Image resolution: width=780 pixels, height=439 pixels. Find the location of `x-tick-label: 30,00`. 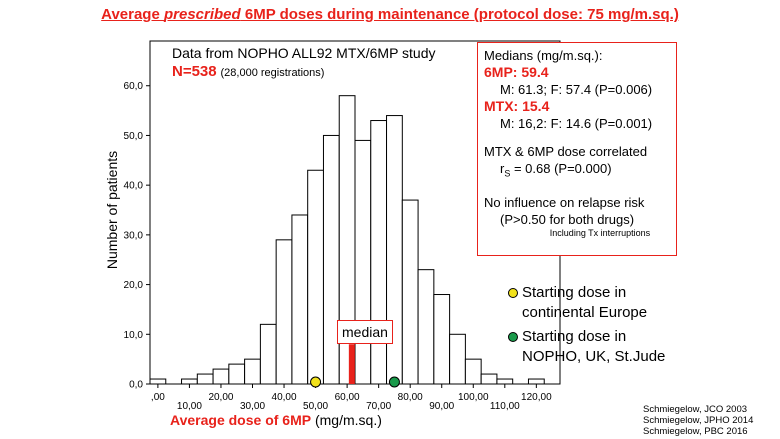

x-tick-label: 30,00 is located at coordinates (252, 406).